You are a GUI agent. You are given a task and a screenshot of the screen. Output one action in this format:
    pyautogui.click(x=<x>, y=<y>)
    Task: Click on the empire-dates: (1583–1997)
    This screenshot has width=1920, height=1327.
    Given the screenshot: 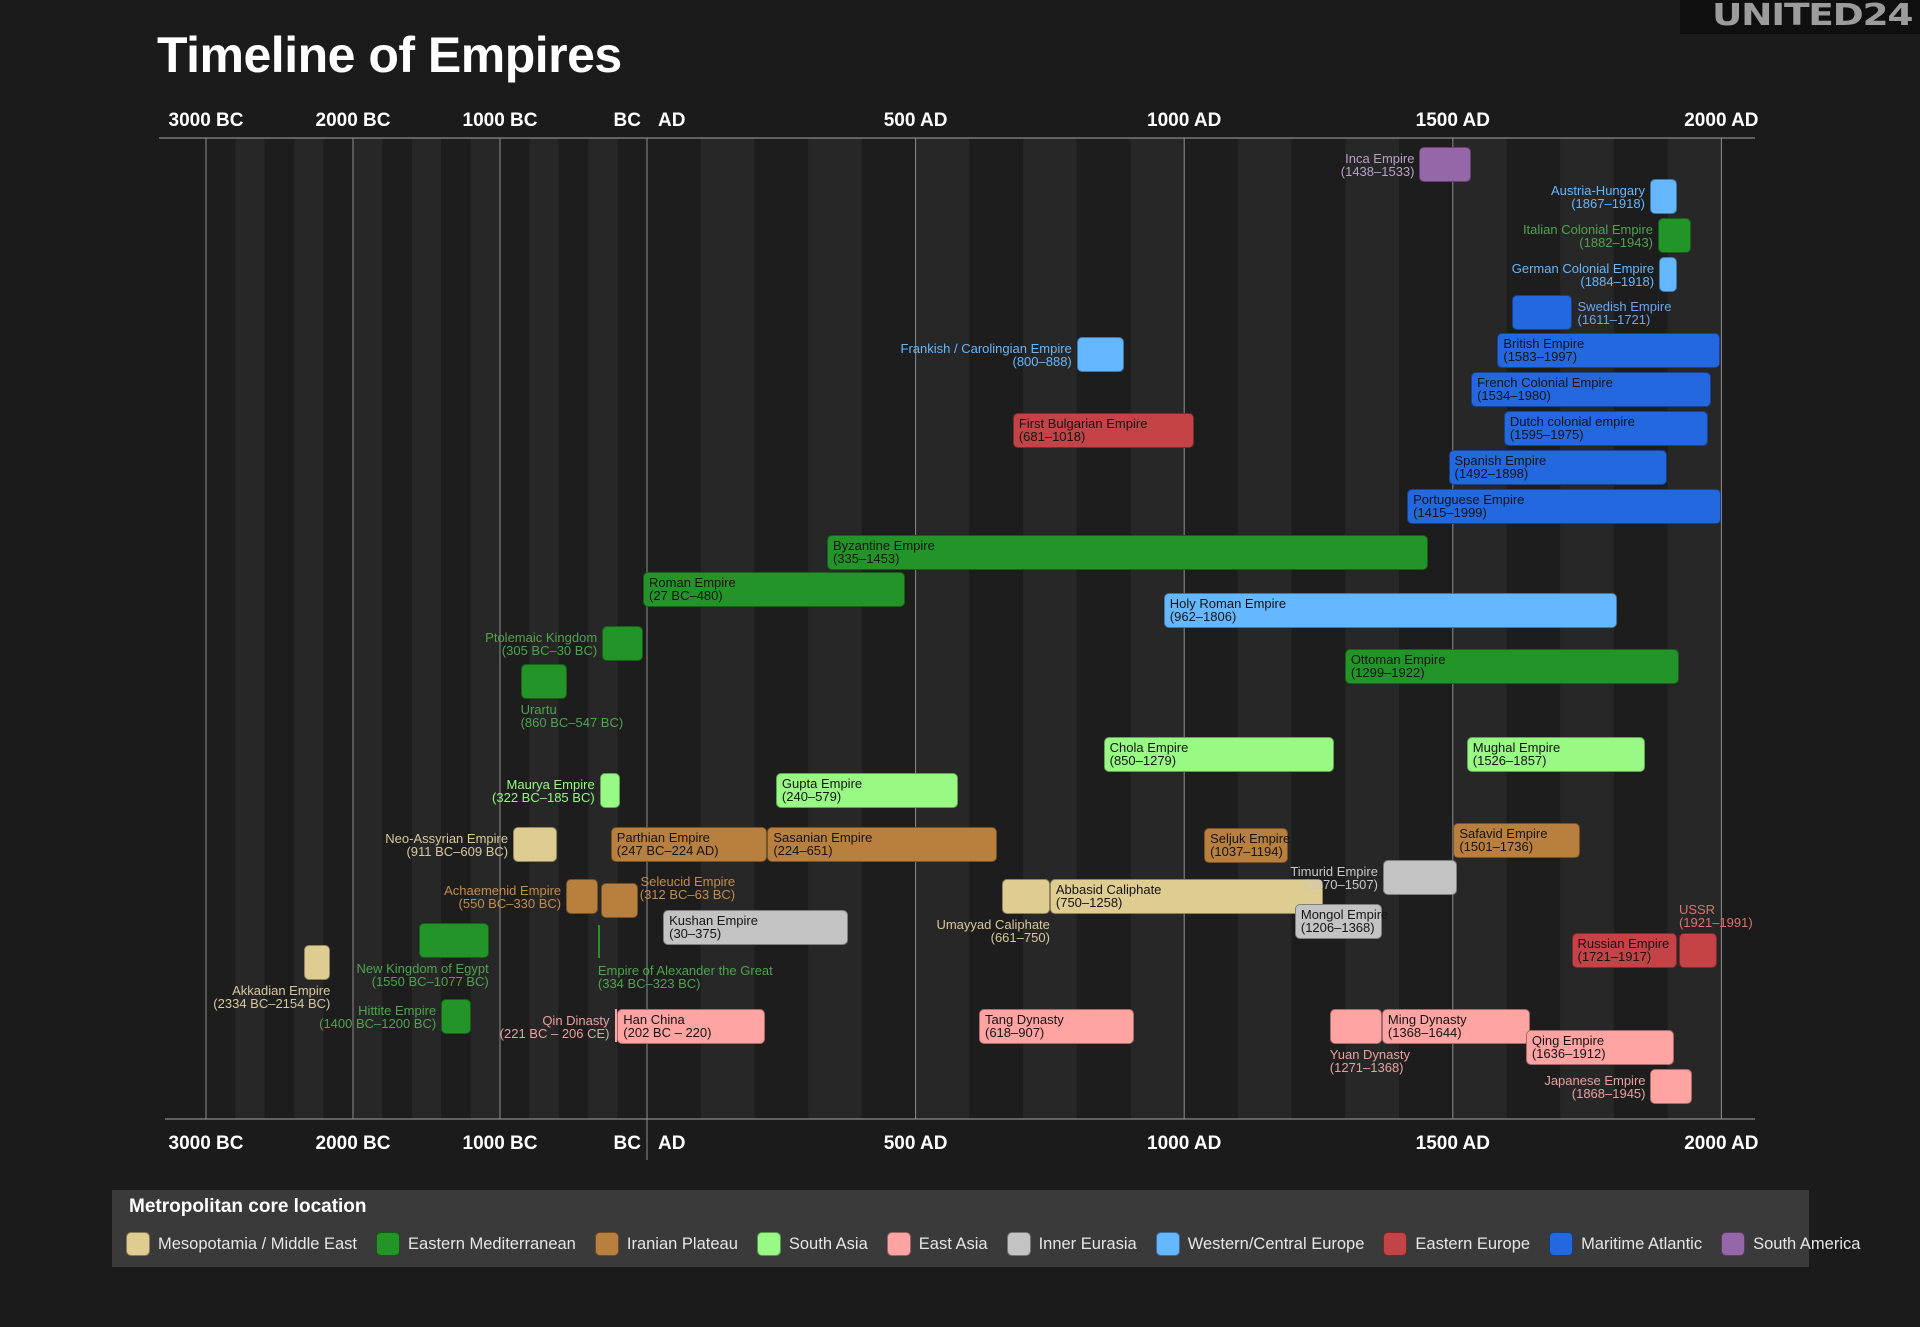 What is the action you would take?
    pyautogui.click(x=1540, y=356)
    